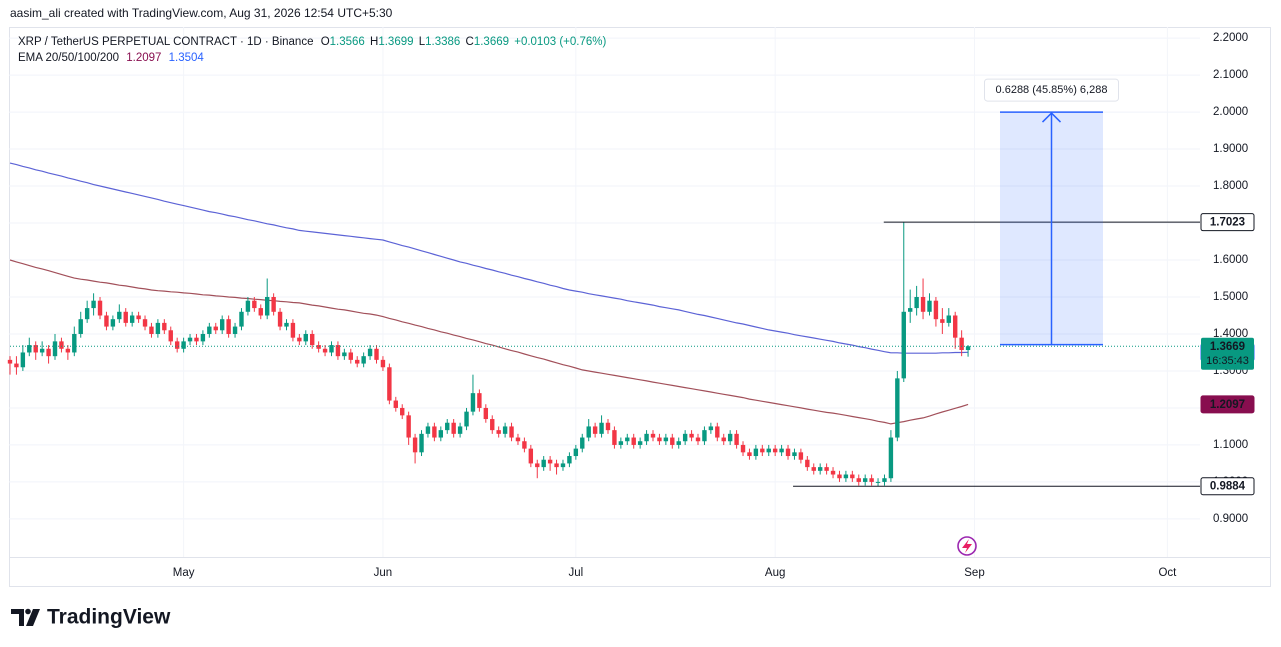 This screenshot has height=647, width=1281. I want to click on y-tick-label: 1.5000, so click(1230, 297).